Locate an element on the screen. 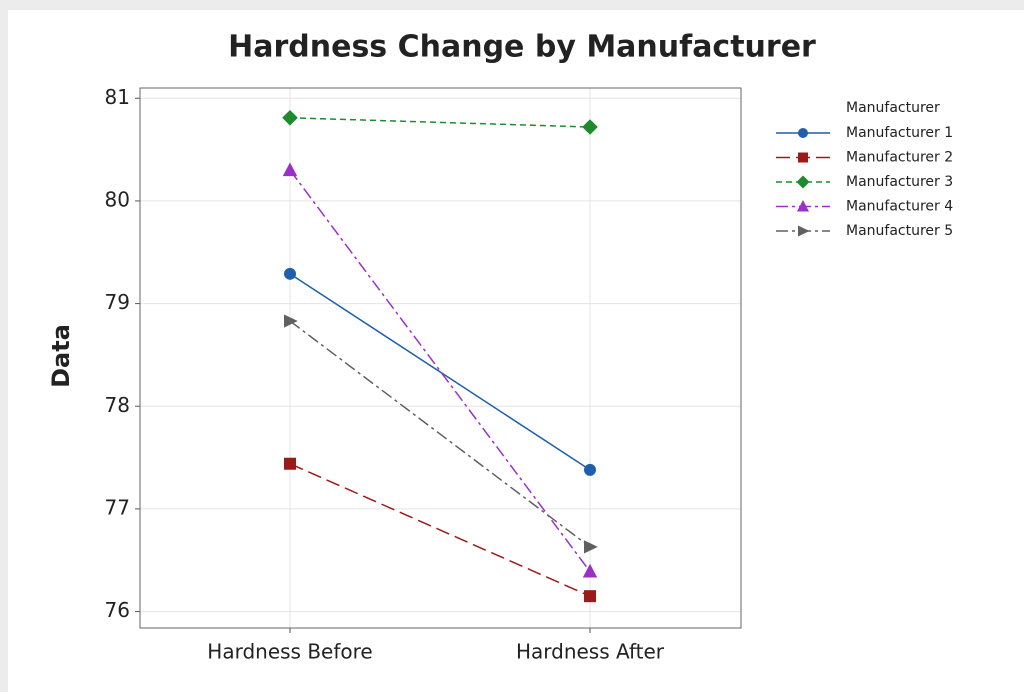 The image size is (1024, 692). legend-label: Manufacturer 1 is located at coordinates (899, 133).